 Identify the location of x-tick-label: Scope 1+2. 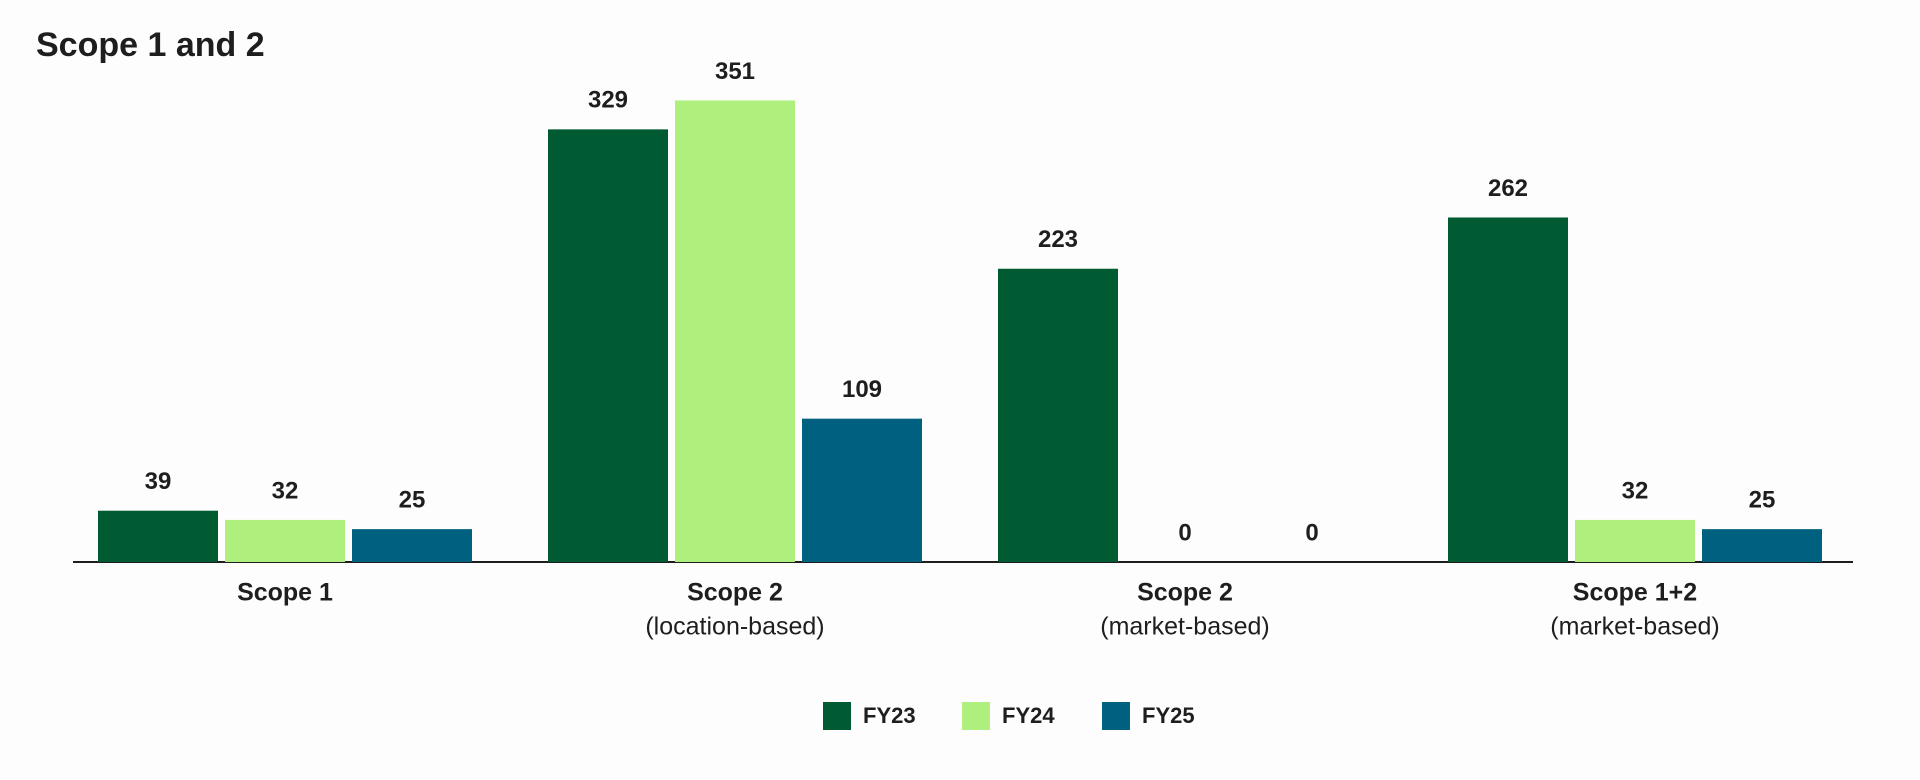
(1635, 593).